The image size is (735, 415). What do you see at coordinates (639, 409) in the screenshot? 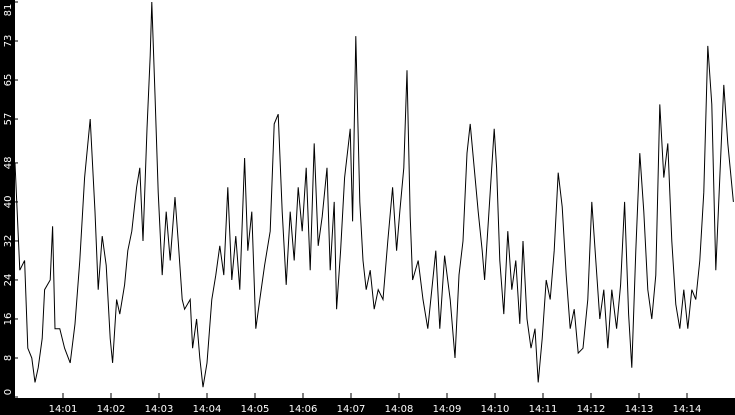
I see `x-tick-label: 14:13` at bounding box center [639, 409].